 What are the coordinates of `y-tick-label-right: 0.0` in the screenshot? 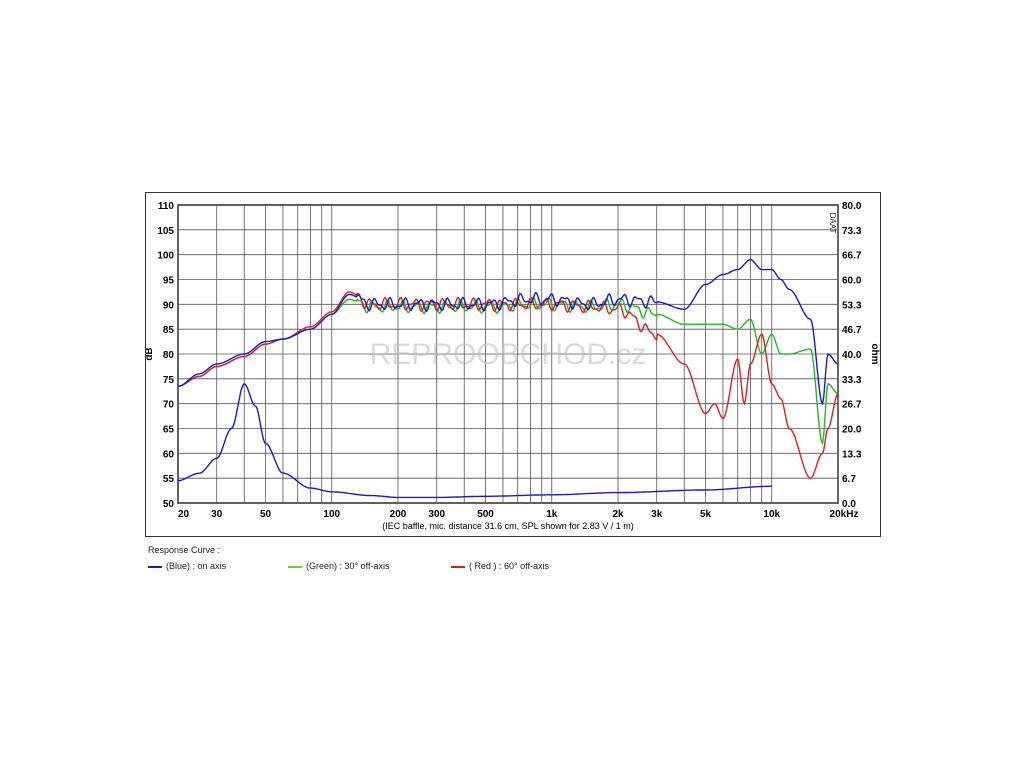 It's located at (849, 504).